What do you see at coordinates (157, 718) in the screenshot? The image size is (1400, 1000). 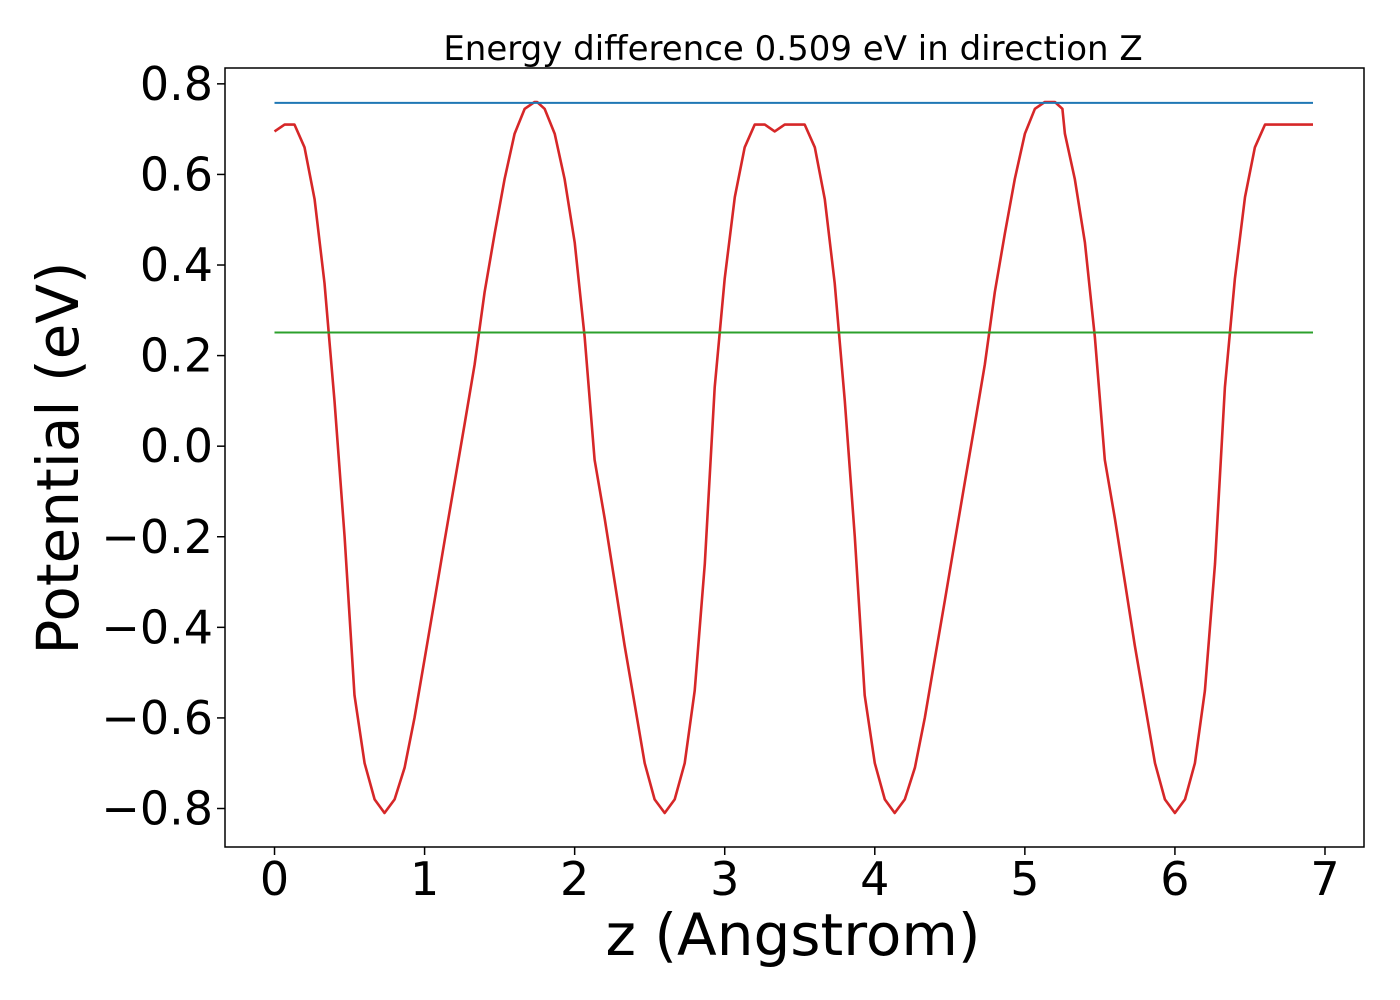 I see `y-tick-label: −0.6` at bounding box center [157, 718].